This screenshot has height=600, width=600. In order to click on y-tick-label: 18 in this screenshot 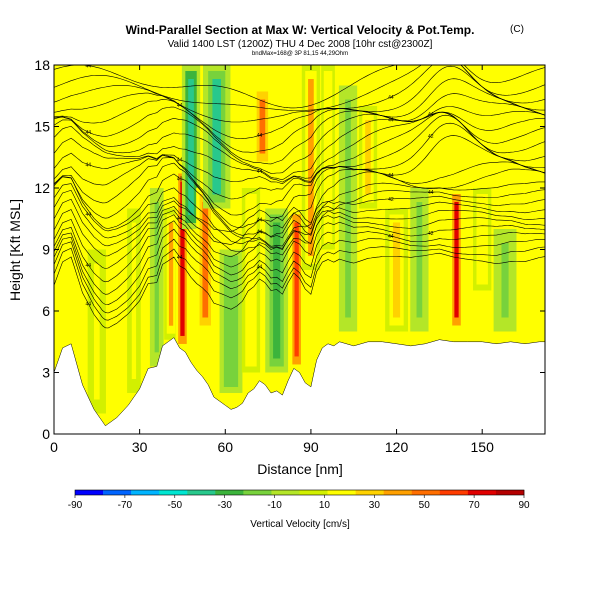, I will do `click(42, 65)`.